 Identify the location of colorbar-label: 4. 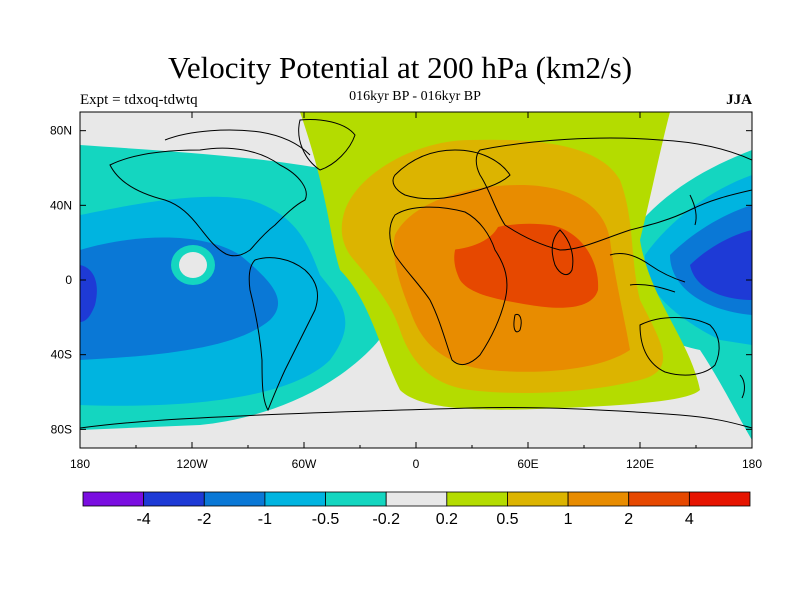
(689, 519).